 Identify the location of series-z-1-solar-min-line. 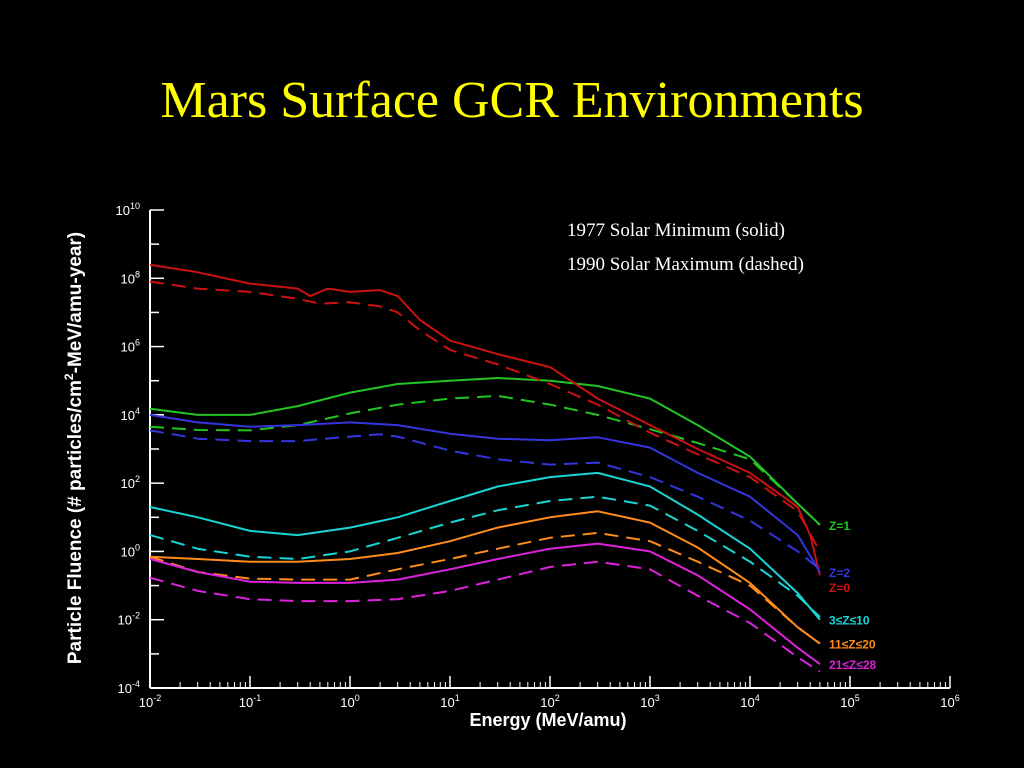
(485, 451).